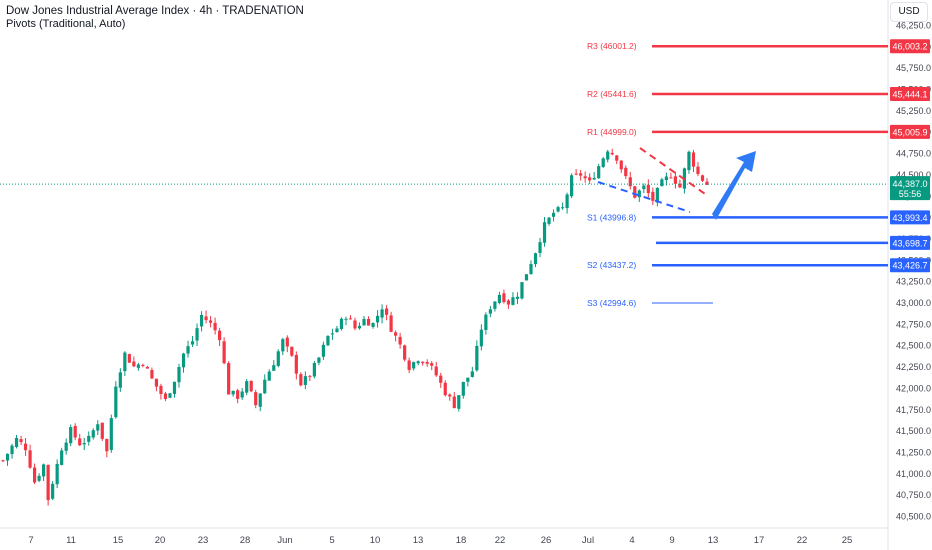  Describe the element at coordinates (913, 111) in the screenshot. I see `price-tick-label: 45,250.0` at that location.